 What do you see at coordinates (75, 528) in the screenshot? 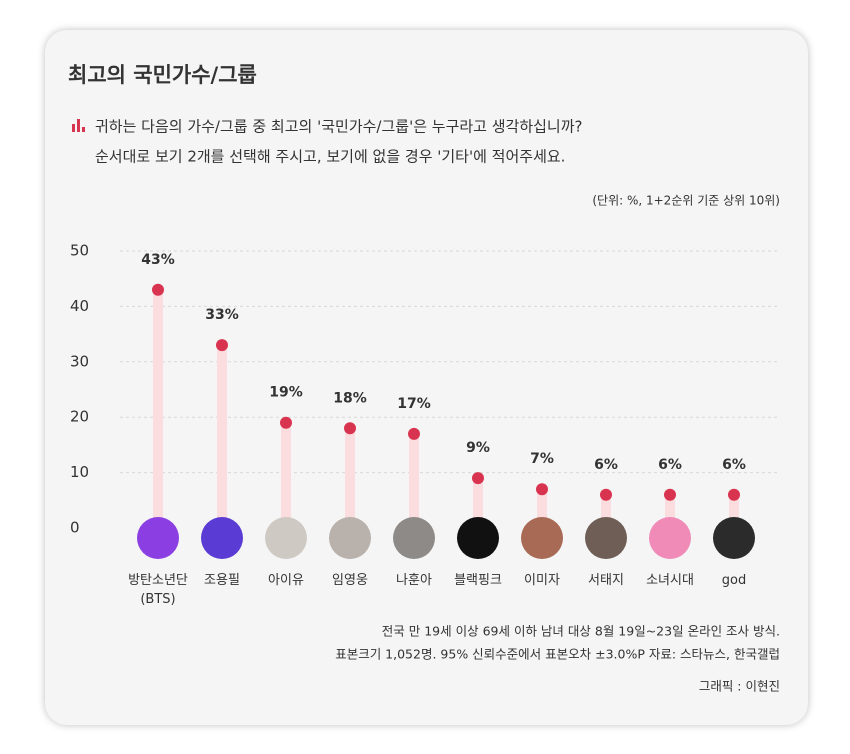
I see `y-tick-label: 0` at bounding box center [75, 528].